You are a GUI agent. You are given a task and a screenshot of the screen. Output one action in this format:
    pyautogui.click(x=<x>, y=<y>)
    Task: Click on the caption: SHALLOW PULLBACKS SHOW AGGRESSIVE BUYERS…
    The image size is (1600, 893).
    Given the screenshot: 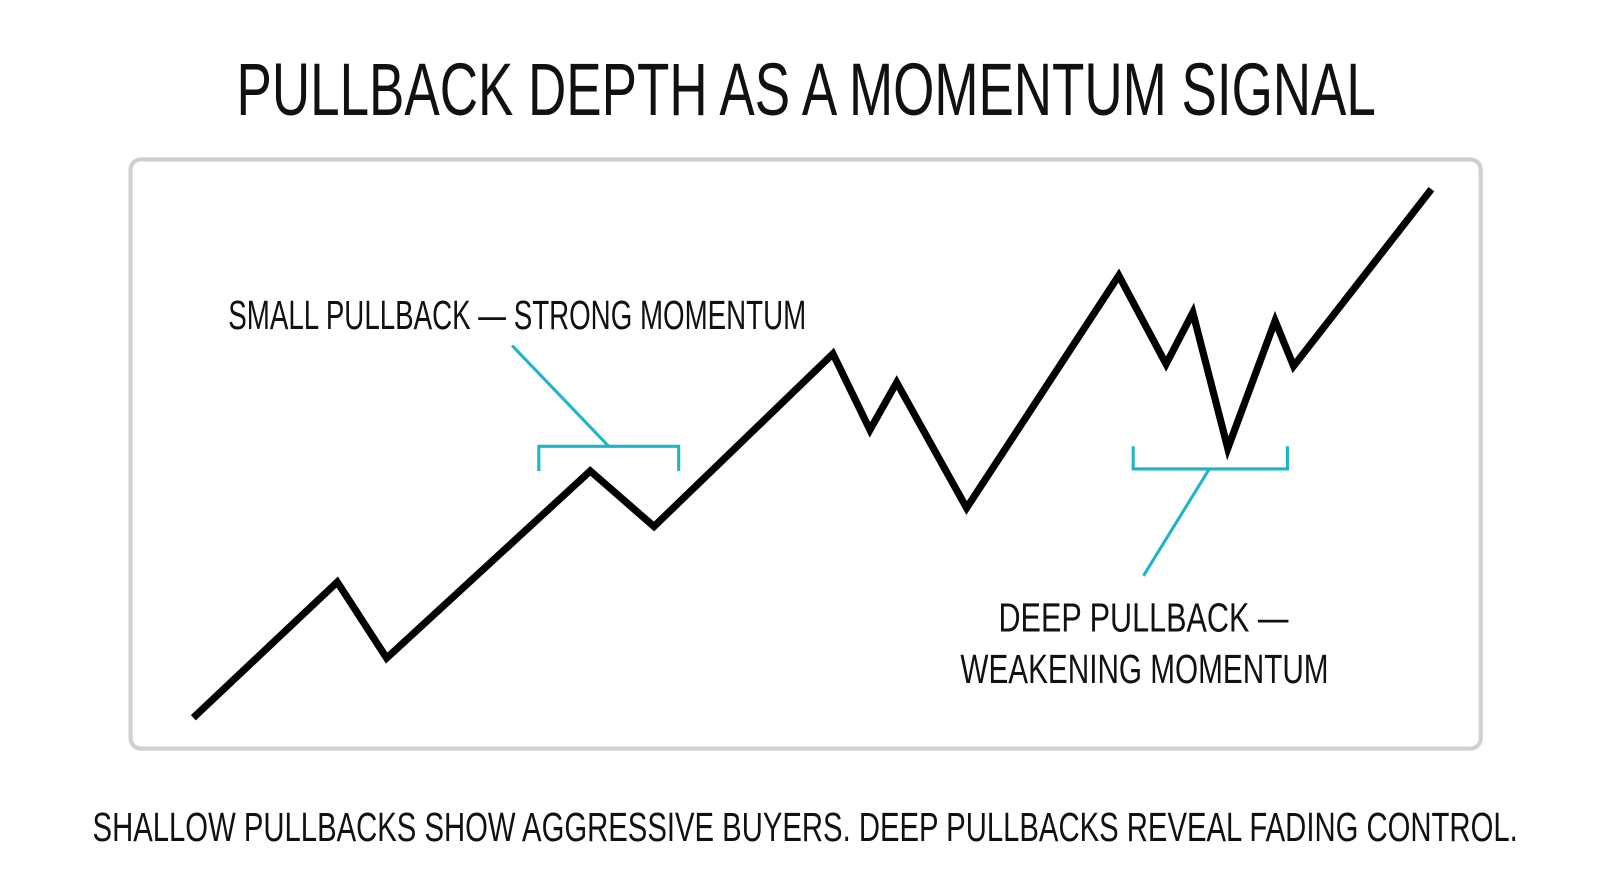 What is the action you would take?
    pyautogui.click(x=805, y=827)
    